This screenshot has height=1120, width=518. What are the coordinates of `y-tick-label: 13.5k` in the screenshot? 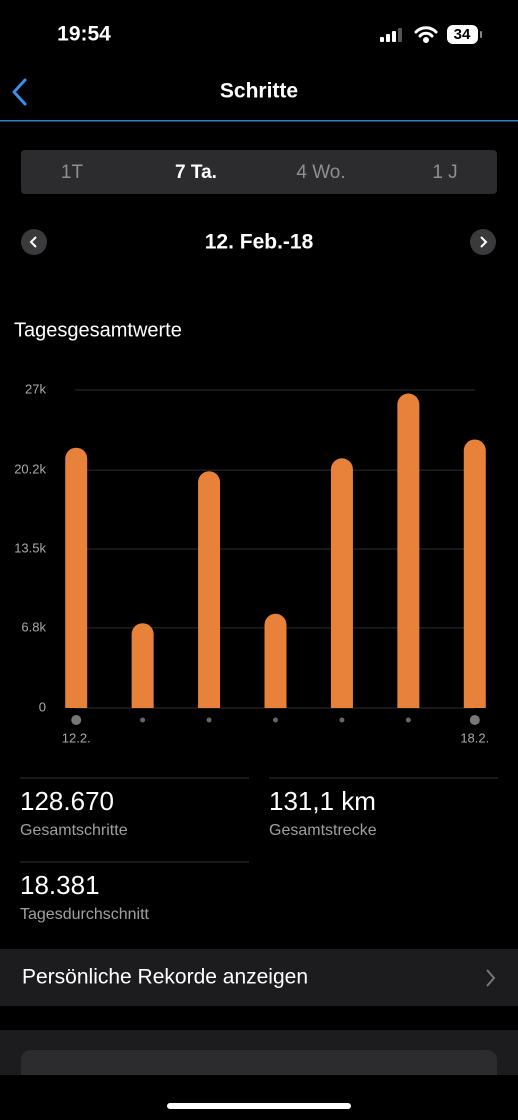 It's located at (30, 547).